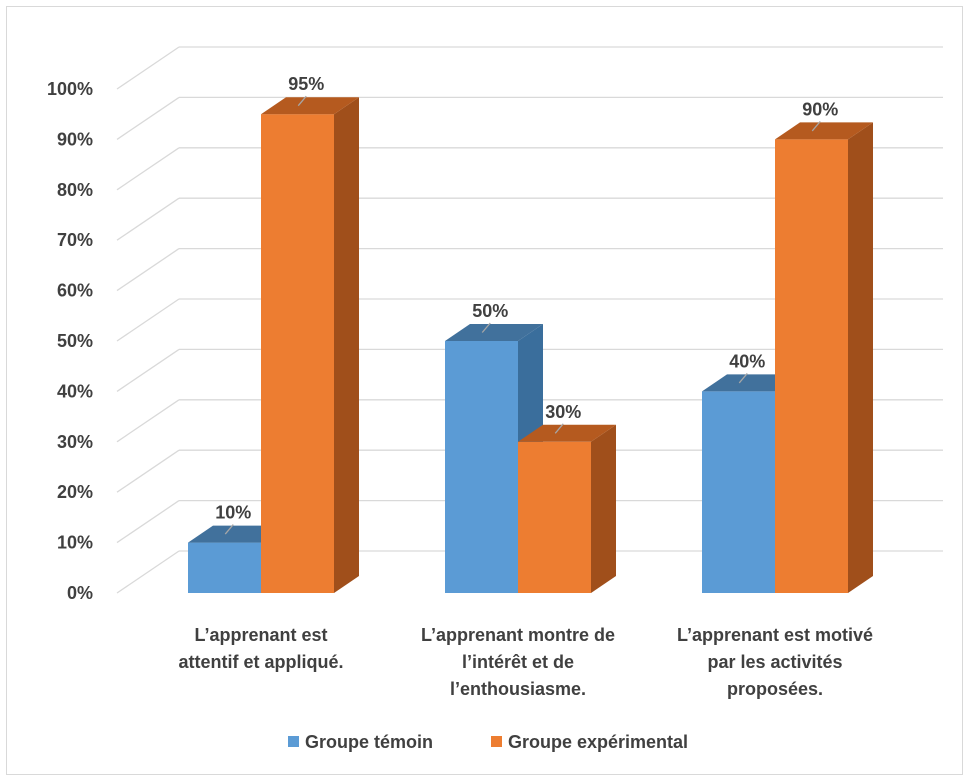 This screenshot has height=783, width=971. Describe the element at coordinates (563, 412) in the screenshot. I see `data-label: 30%` at that location.